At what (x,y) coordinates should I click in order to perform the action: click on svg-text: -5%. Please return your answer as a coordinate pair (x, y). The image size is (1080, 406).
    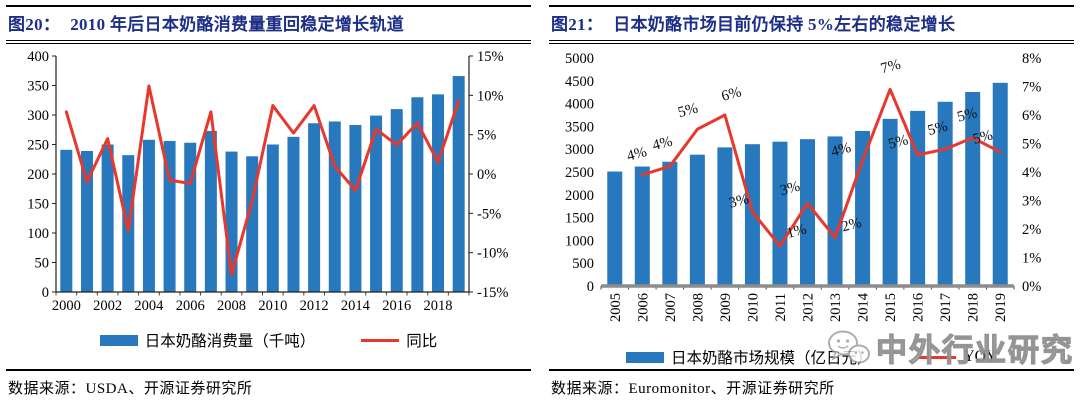
    Looking at the image, I should click on (489, 214).